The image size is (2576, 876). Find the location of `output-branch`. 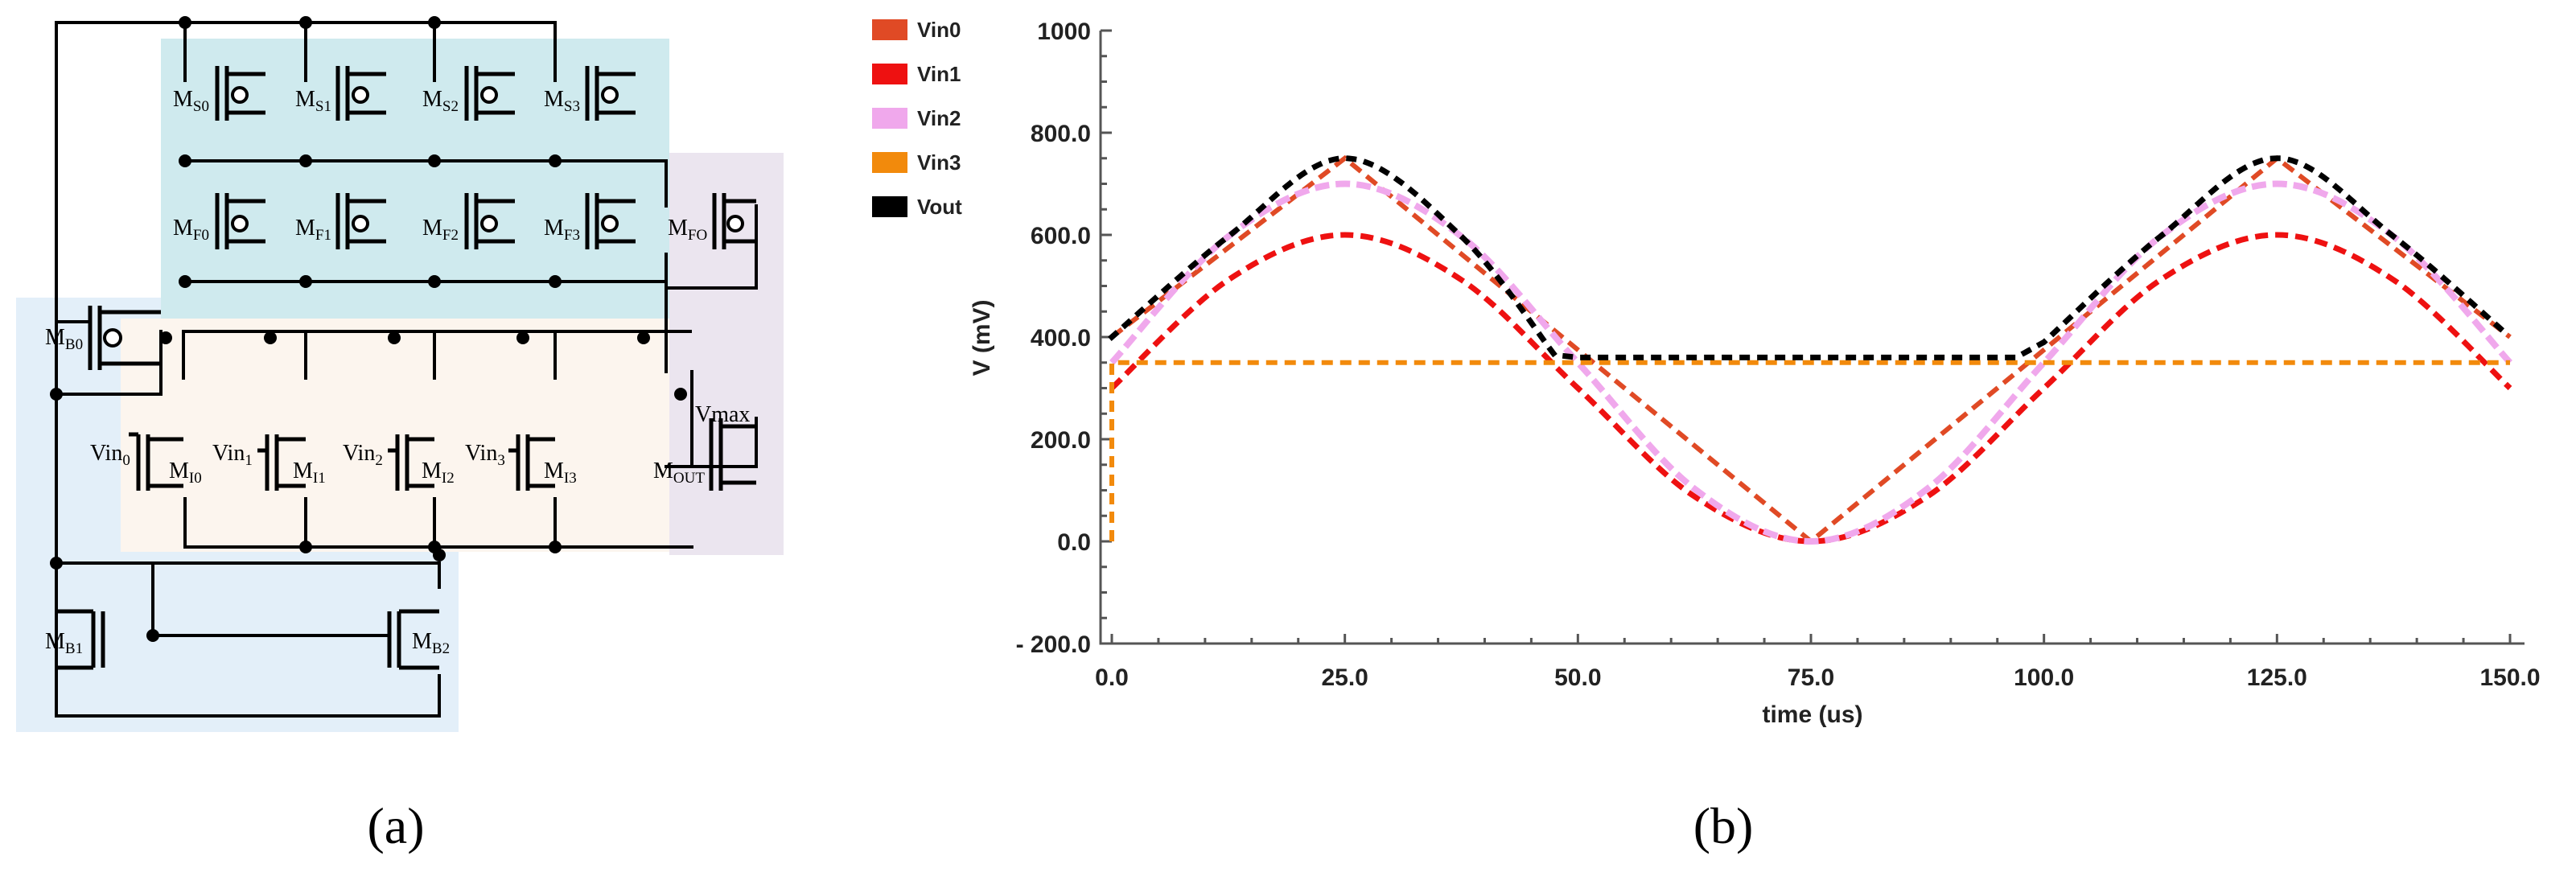

output-branch is located at coordinates (711, 313).